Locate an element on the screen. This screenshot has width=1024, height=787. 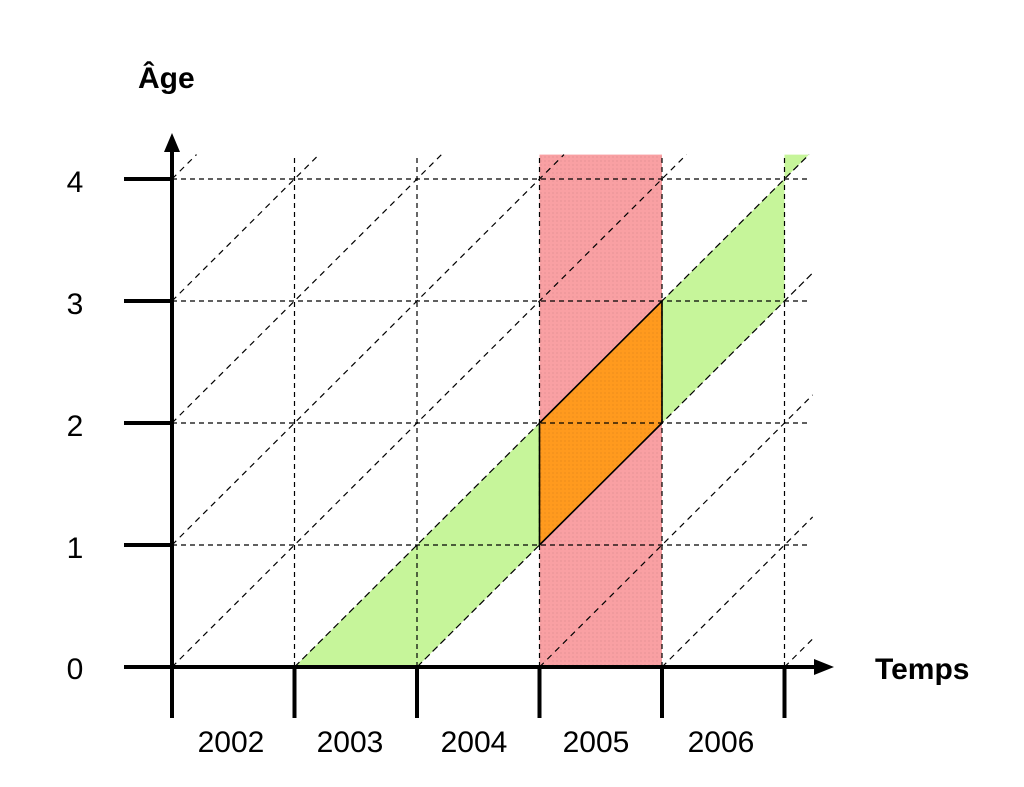
y-axis-arrow-icon is located at coordinates (172, 142).